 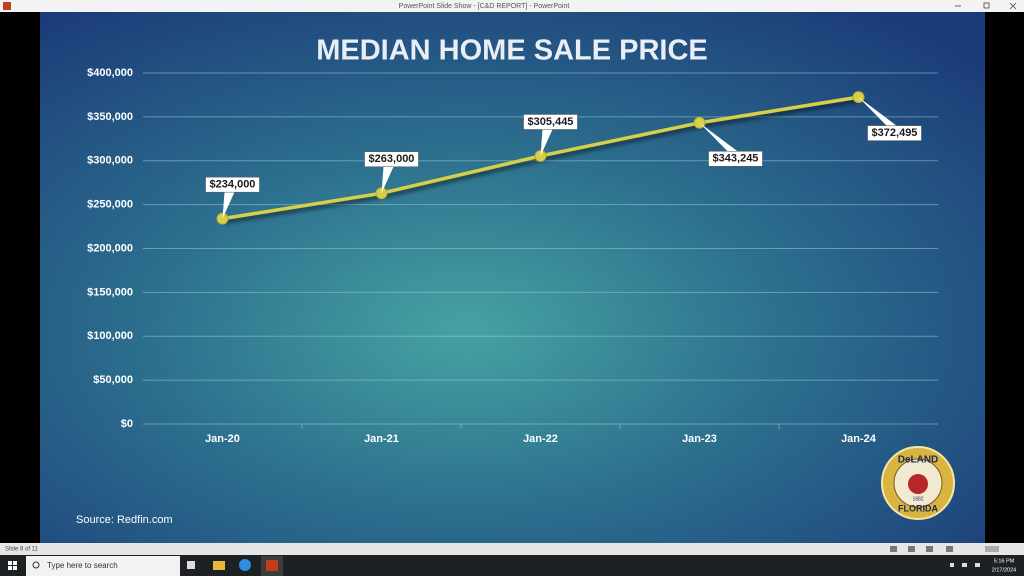 What do you see at coordinates (191, 565) in the screenshot?
I see `task-view` at bounding box center [191, 565].